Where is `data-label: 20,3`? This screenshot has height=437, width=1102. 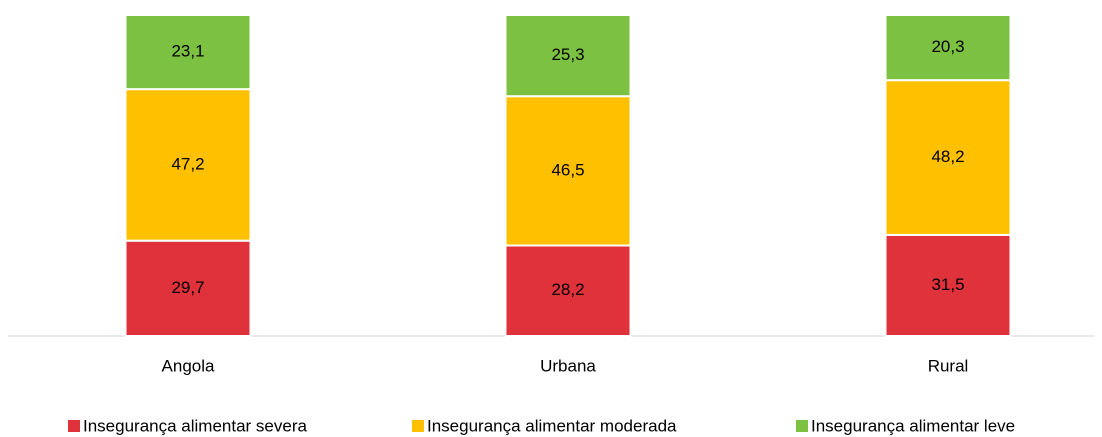
data-label: 20,3 is located at coordinates (947, 46).